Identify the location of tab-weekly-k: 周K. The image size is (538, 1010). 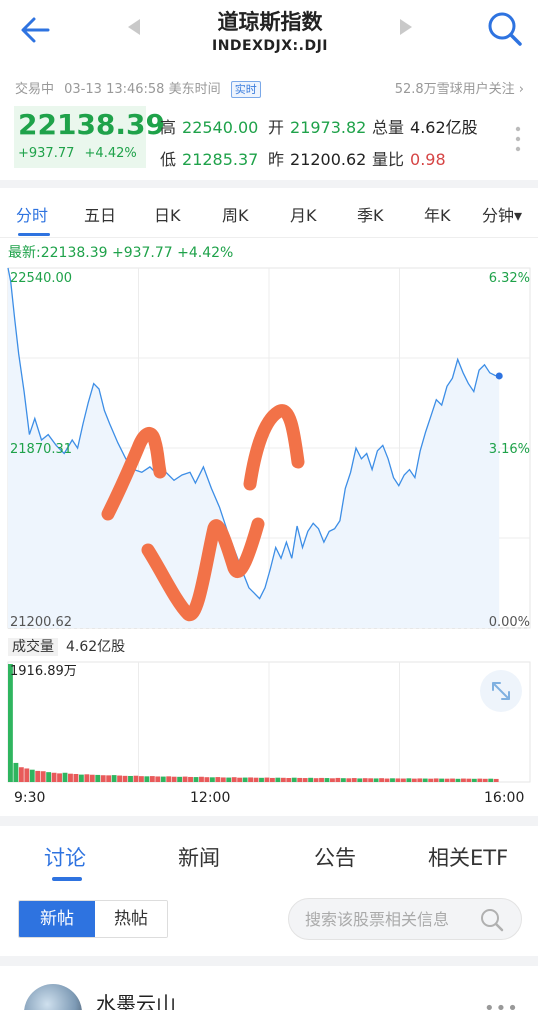
(235, 215).